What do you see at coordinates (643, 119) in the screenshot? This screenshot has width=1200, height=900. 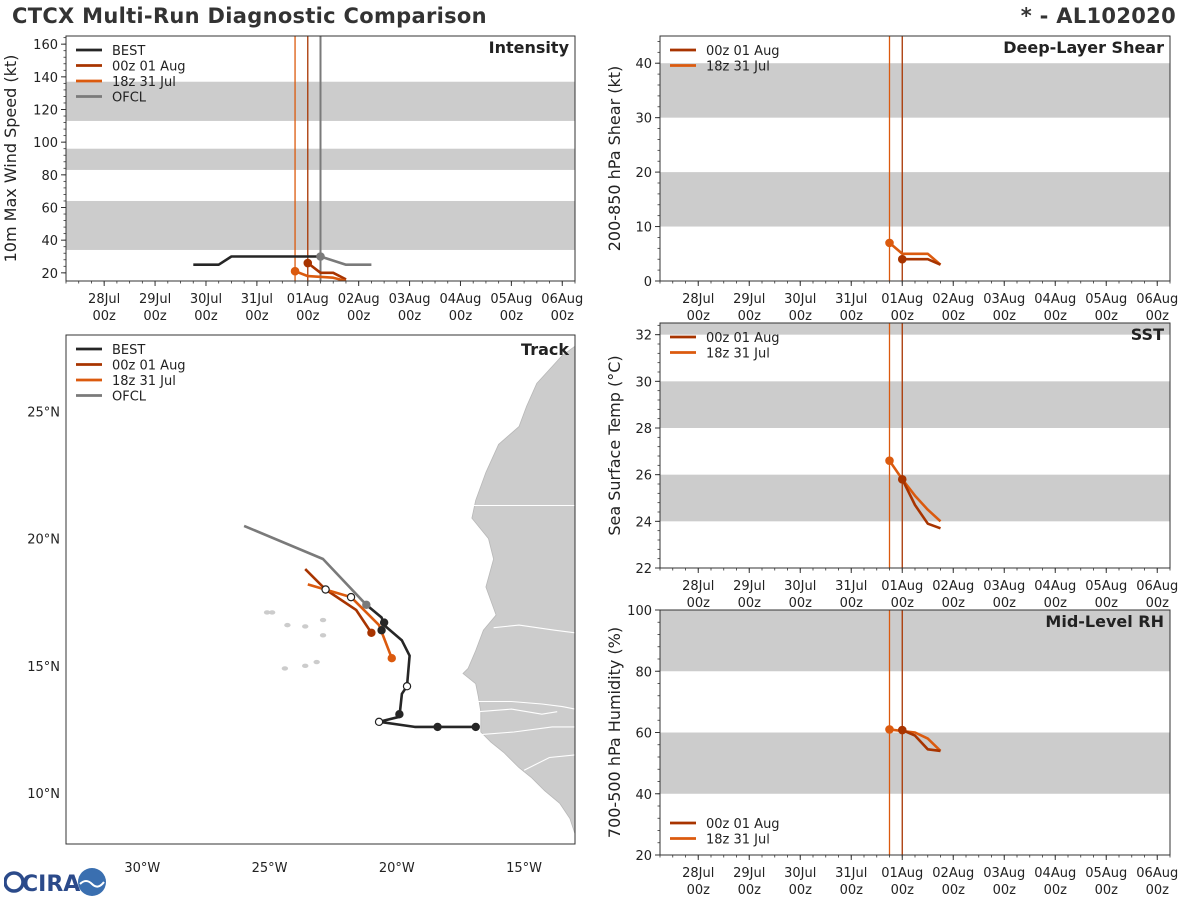 I see `y-tick-label: 30` at bounding box center [643, 119].